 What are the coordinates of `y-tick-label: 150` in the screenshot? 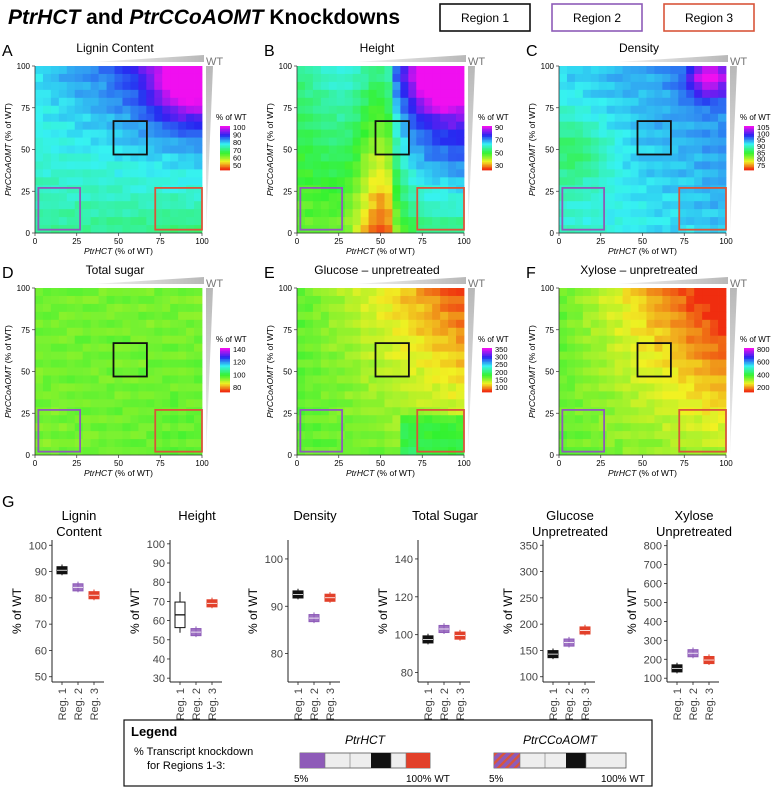 It's located at (529, 651).